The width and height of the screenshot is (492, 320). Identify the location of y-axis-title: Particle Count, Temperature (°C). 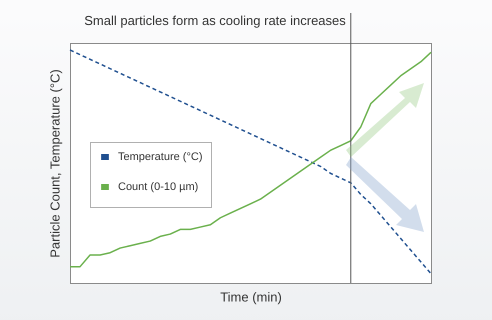
(55, 163).